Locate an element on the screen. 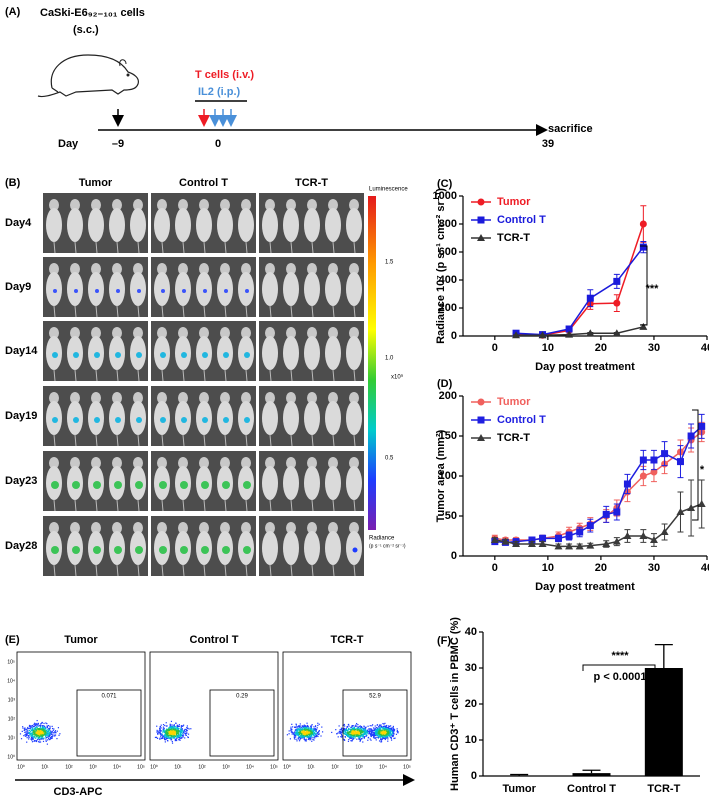 This screenshot has width=709, height=796. x-tick-label: 10⁵ is located at coordinates (407, 767).